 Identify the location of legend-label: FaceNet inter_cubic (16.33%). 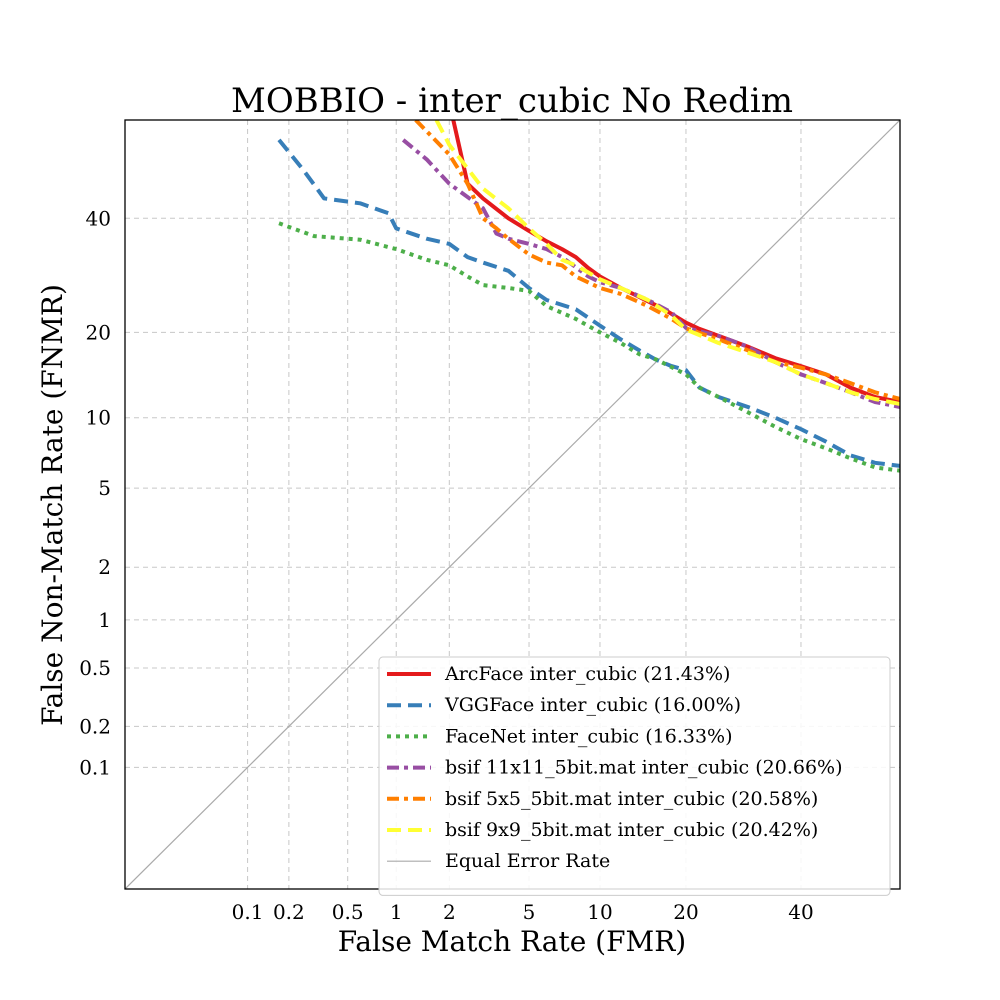
(589, 736).